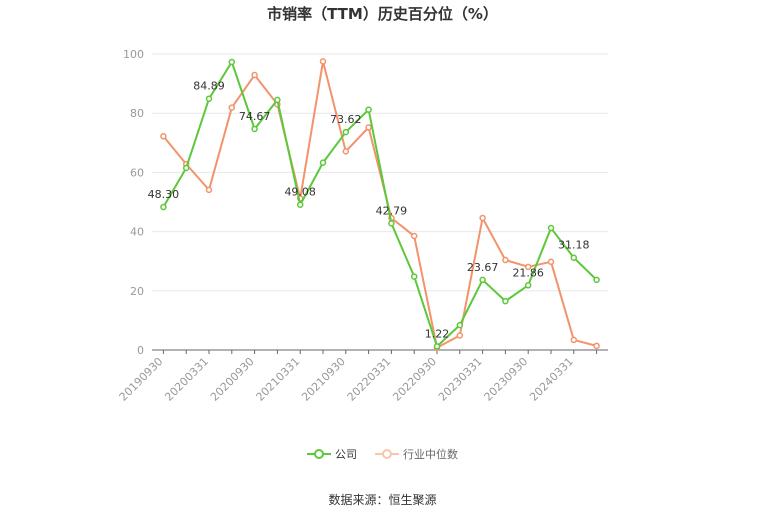  Describe the element at coordinates (164, 194) in the screenshot. I see `data-label: 48.30` at that location.